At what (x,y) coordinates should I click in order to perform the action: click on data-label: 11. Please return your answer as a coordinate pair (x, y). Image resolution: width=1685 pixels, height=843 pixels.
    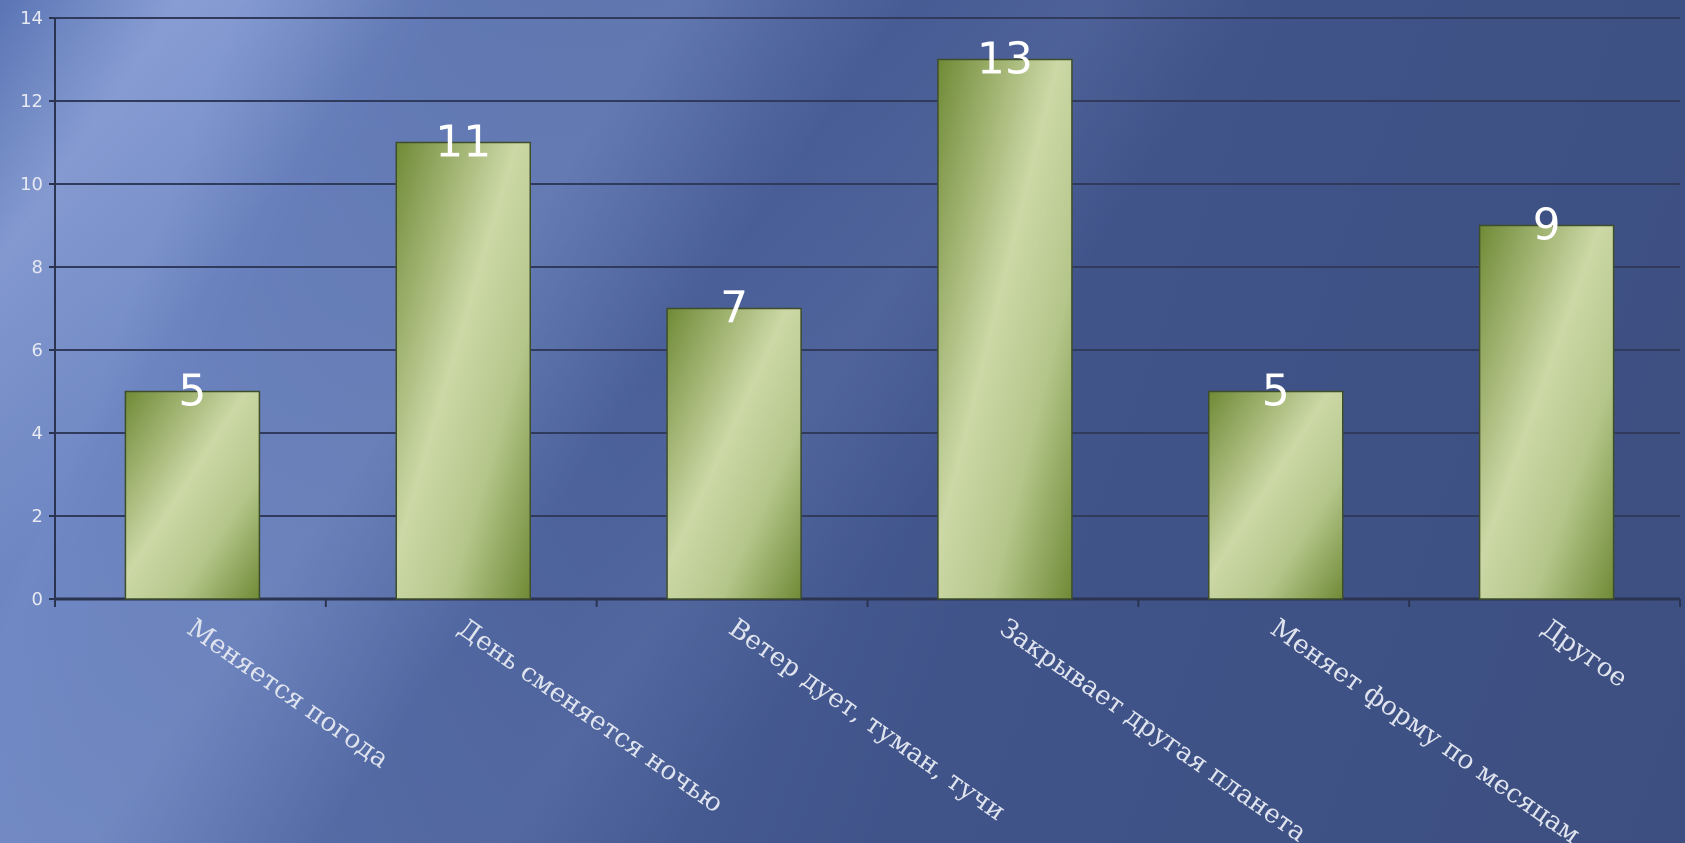
    Looking at the image, I should click on (463, 142).